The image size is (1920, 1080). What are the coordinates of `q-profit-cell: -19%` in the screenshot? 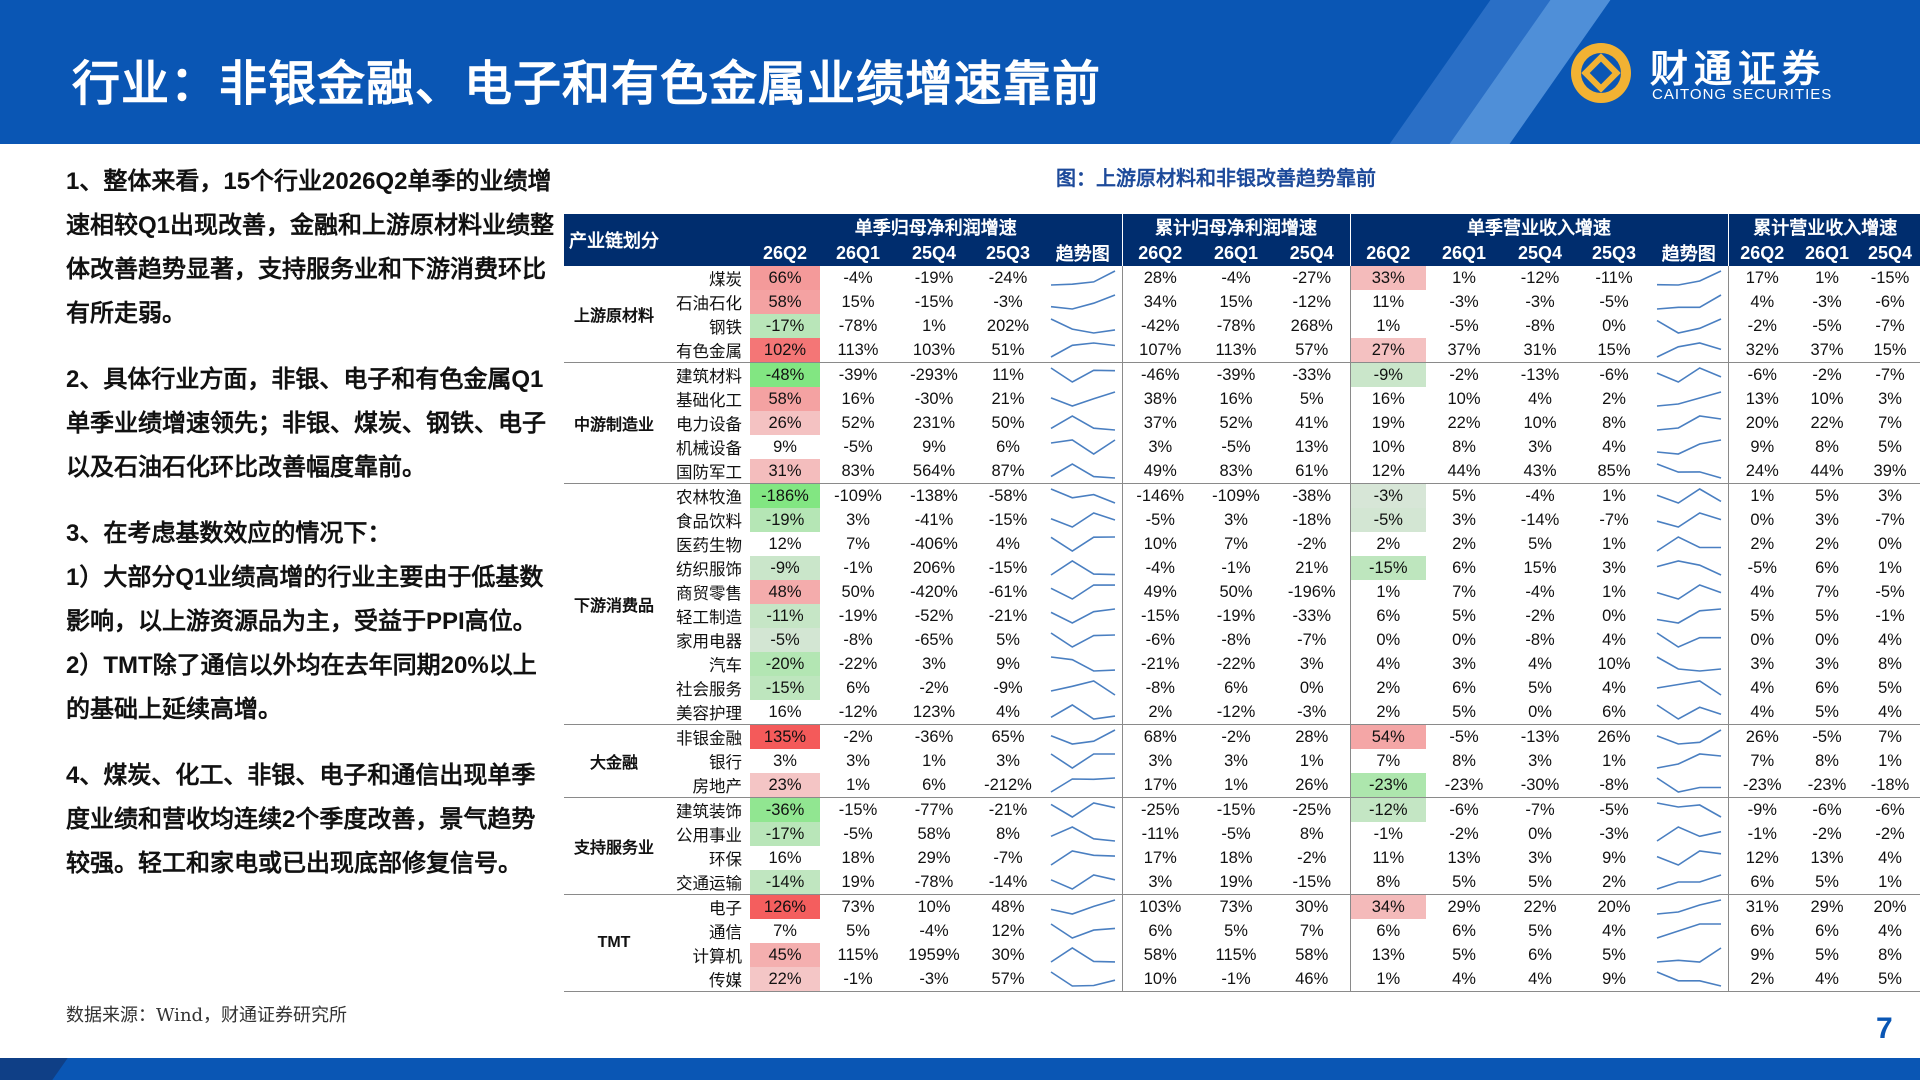 It's located at (858, 615).